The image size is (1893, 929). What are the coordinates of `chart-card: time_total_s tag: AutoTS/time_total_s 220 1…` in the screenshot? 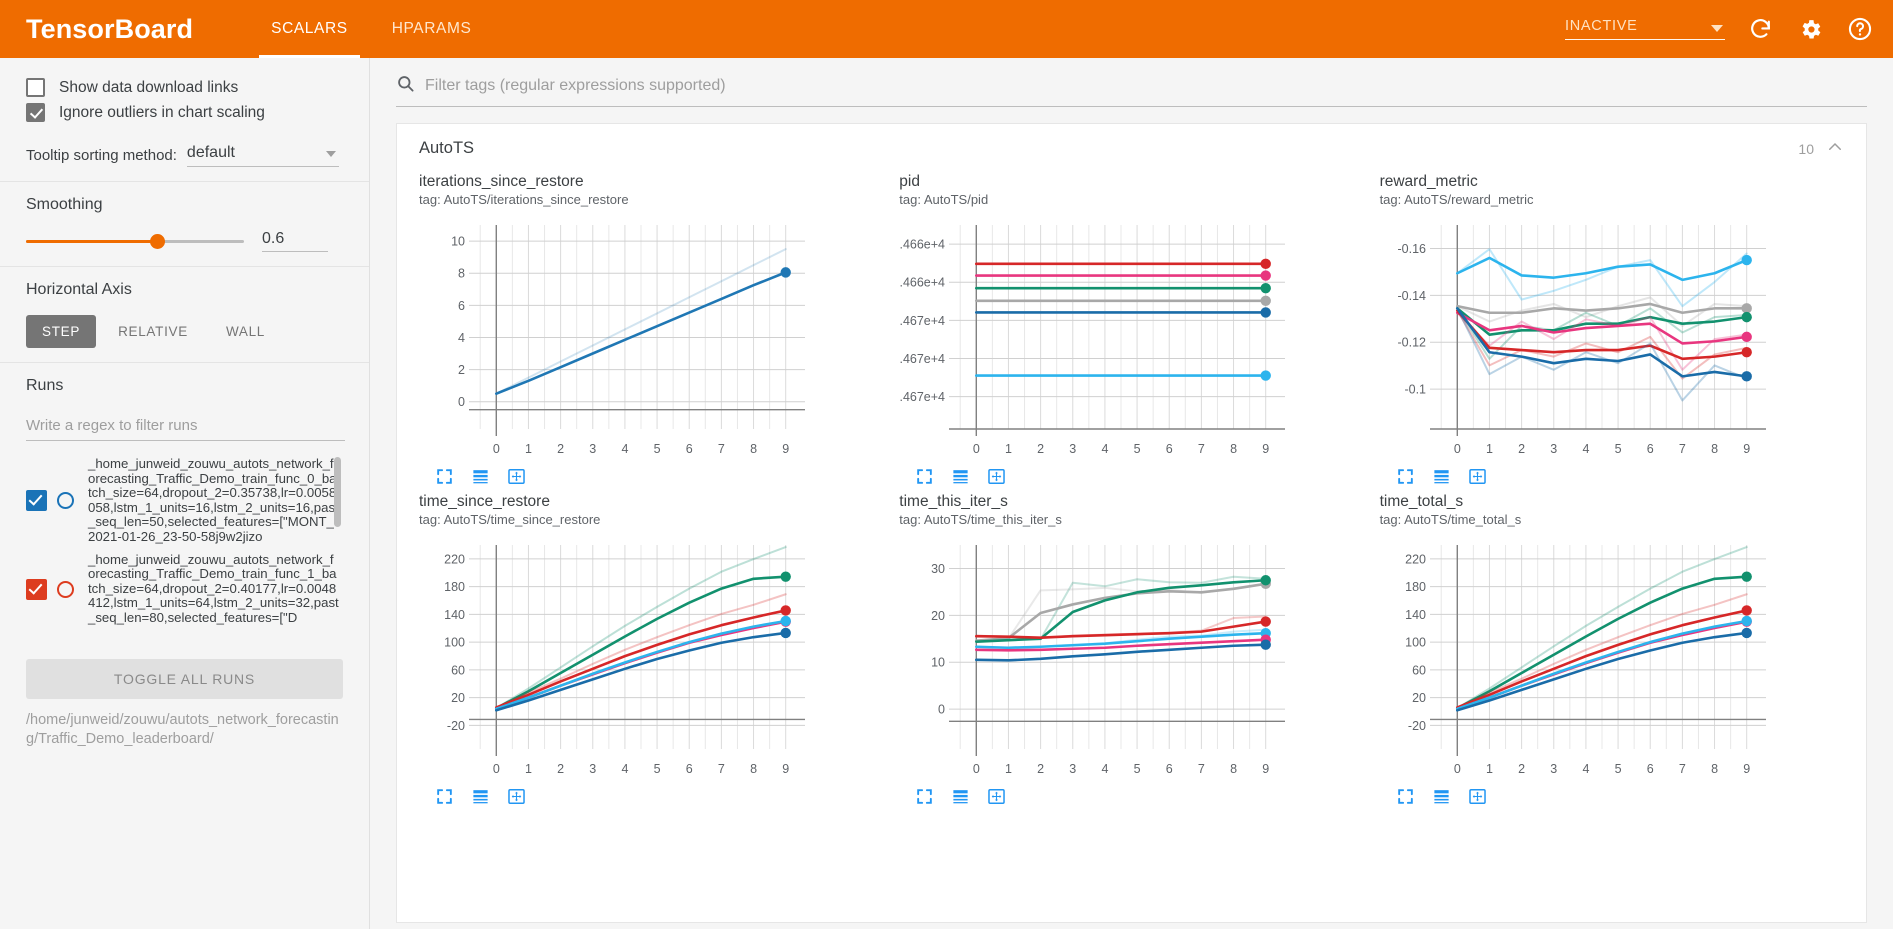 It's located at (1612, 647).